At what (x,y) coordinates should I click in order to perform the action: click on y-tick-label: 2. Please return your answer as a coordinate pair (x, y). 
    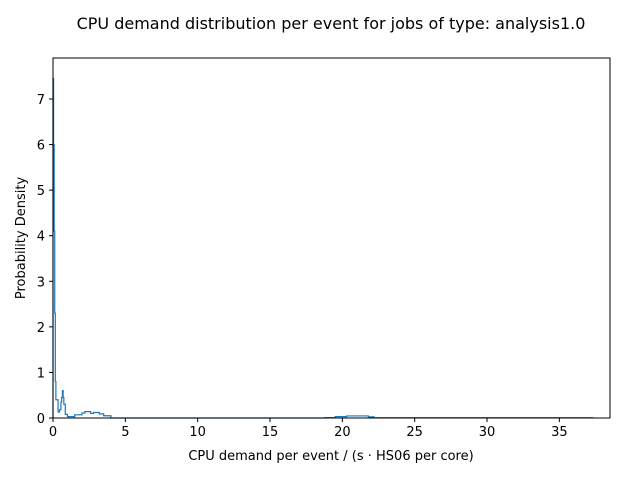
    Looking at the image, I should click on (41, 328).